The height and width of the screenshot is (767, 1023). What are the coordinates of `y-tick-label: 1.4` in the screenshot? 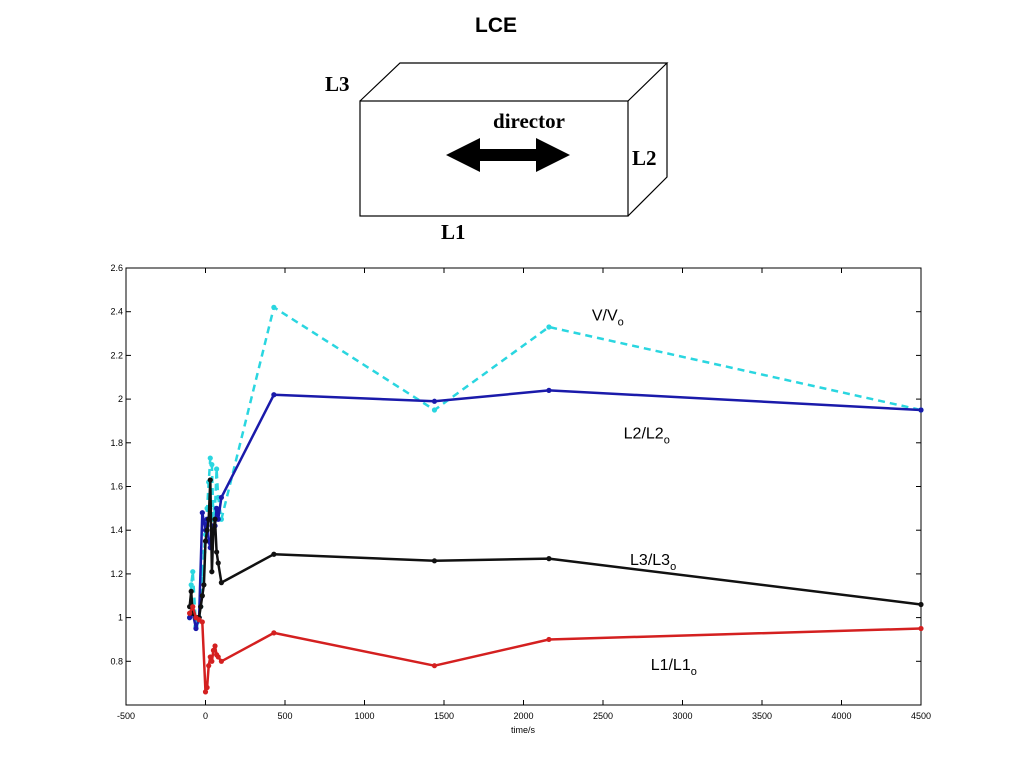 It's located at (116, 530).